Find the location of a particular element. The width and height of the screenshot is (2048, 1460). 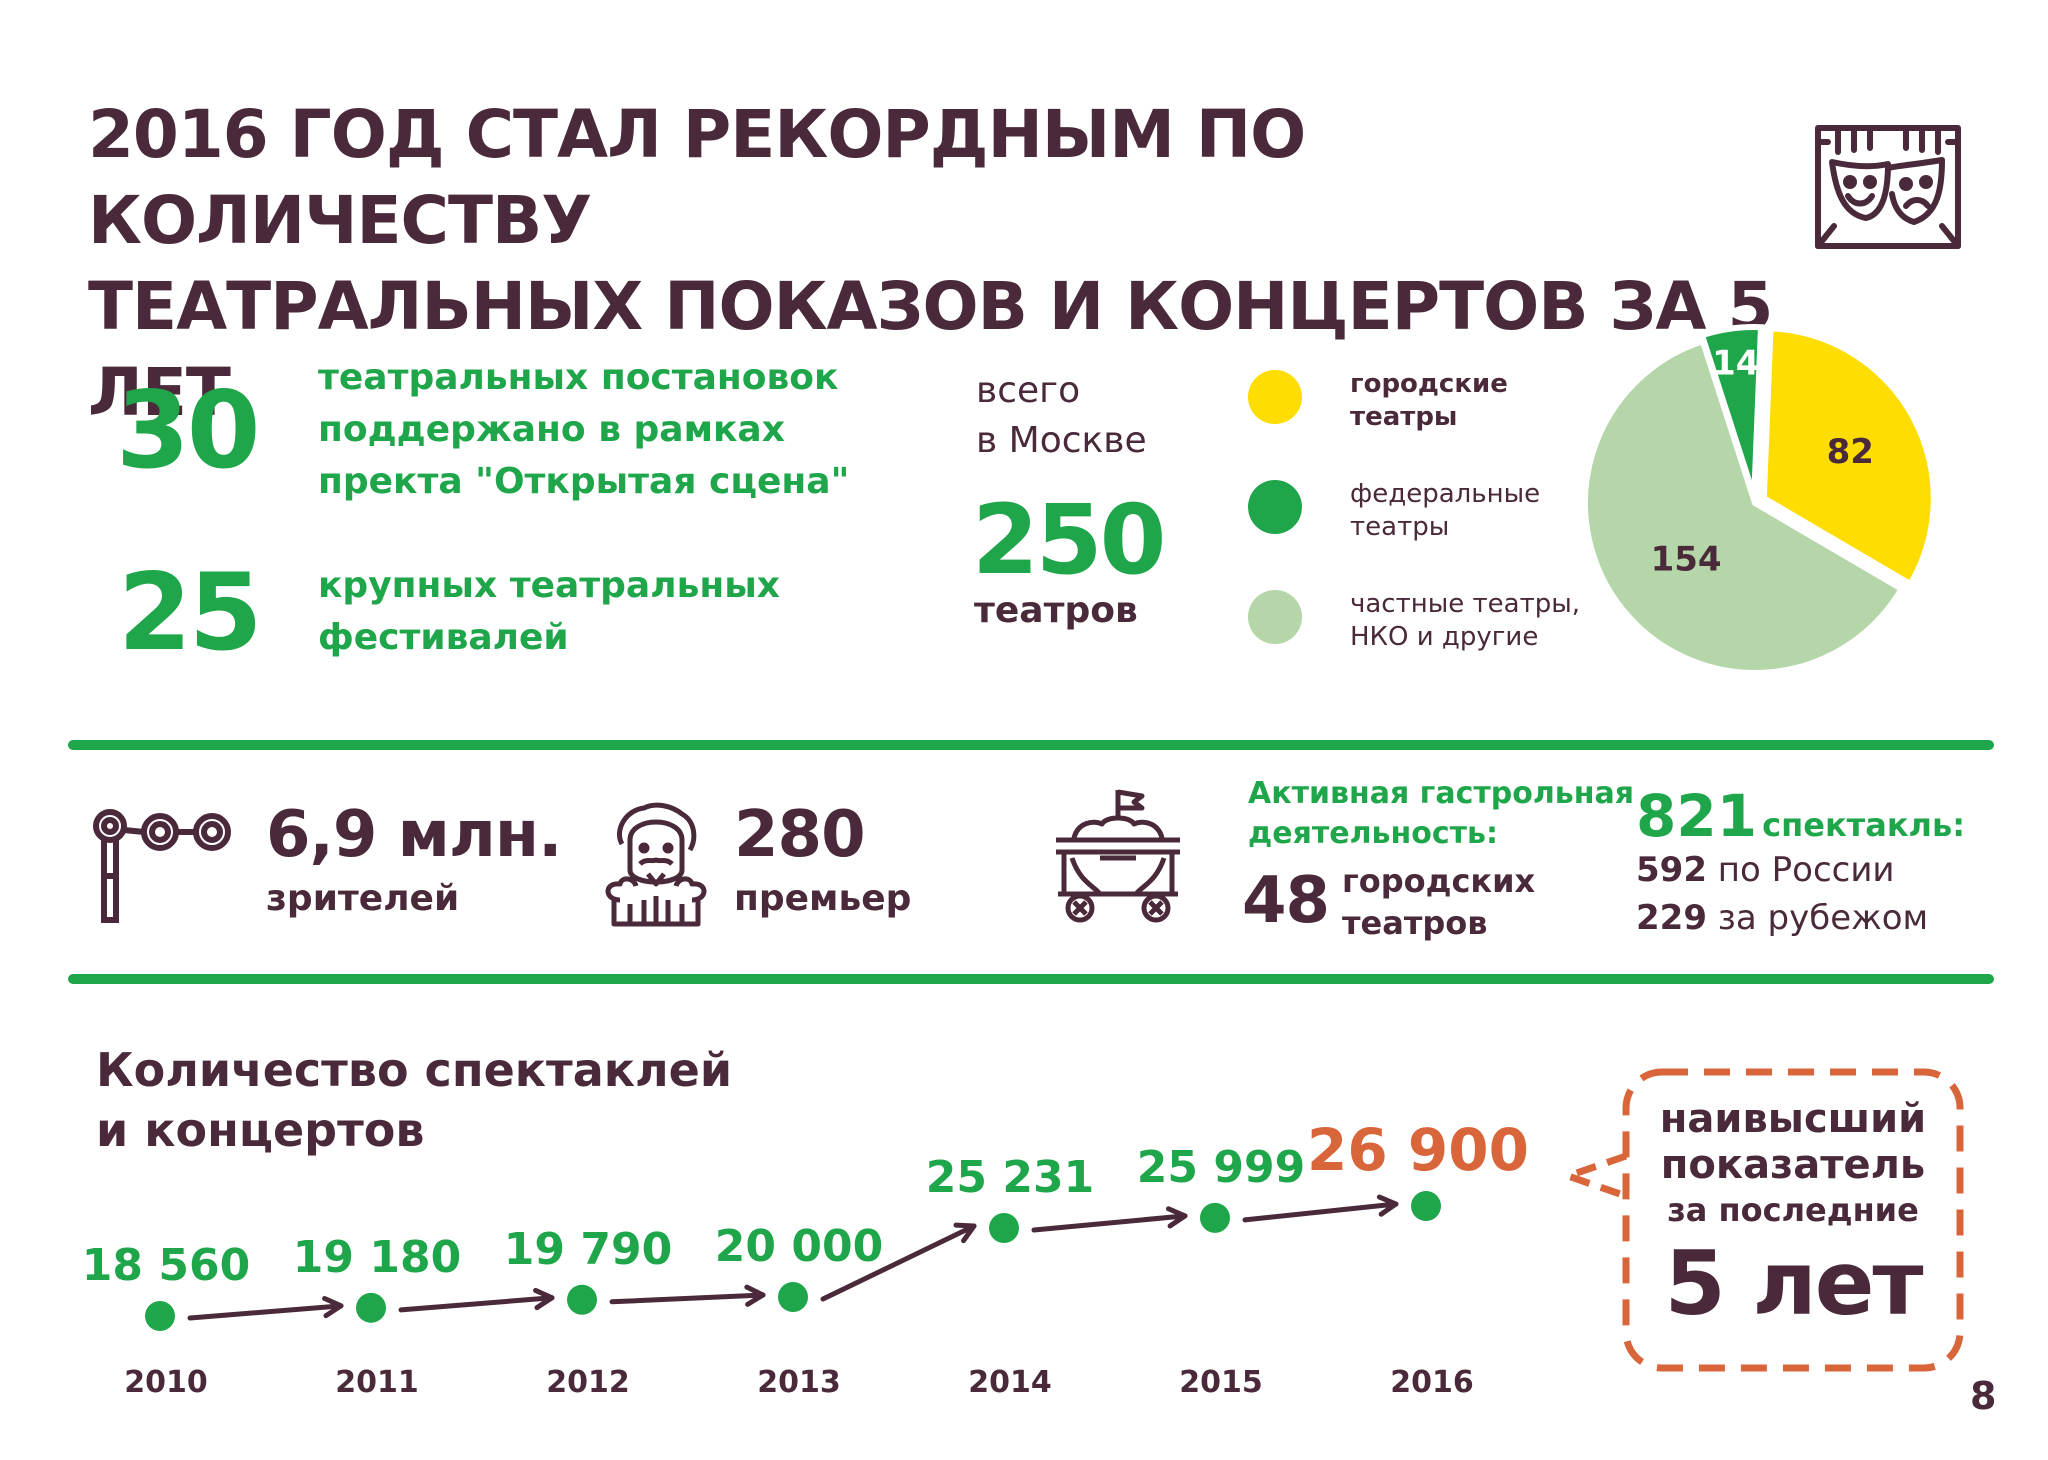

timeline-value-label: 20 000 is located at coordinates (799, 1246).